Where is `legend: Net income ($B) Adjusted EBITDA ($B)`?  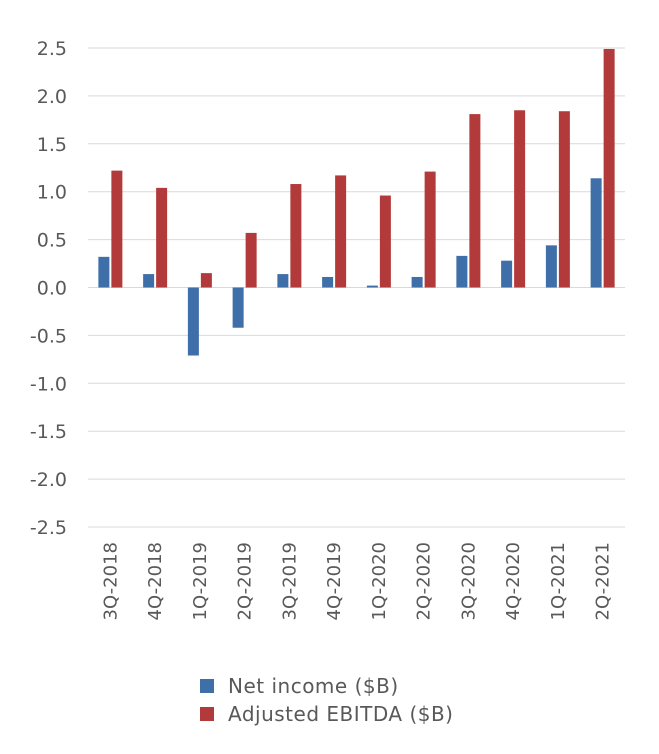 legend: Net income ($B) Adjusted EBITDA ($B) is located at coordinates (327, 700).